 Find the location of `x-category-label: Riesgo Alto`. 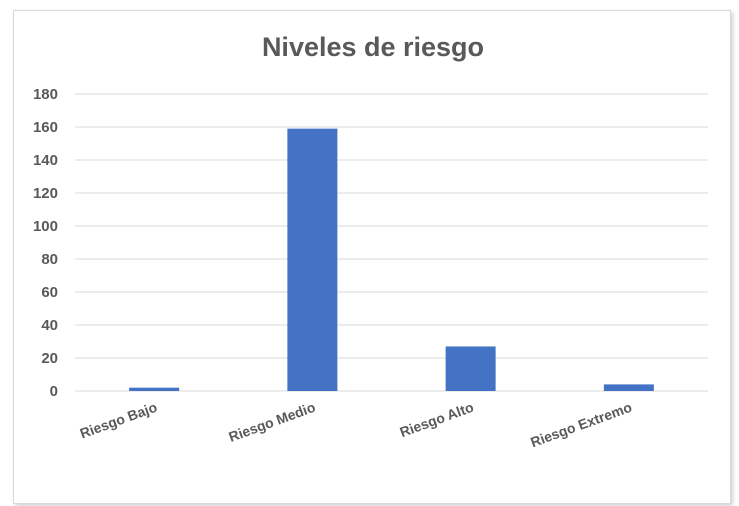

x-category-label: Riesgo Alto is located at coordinates (437, 419).